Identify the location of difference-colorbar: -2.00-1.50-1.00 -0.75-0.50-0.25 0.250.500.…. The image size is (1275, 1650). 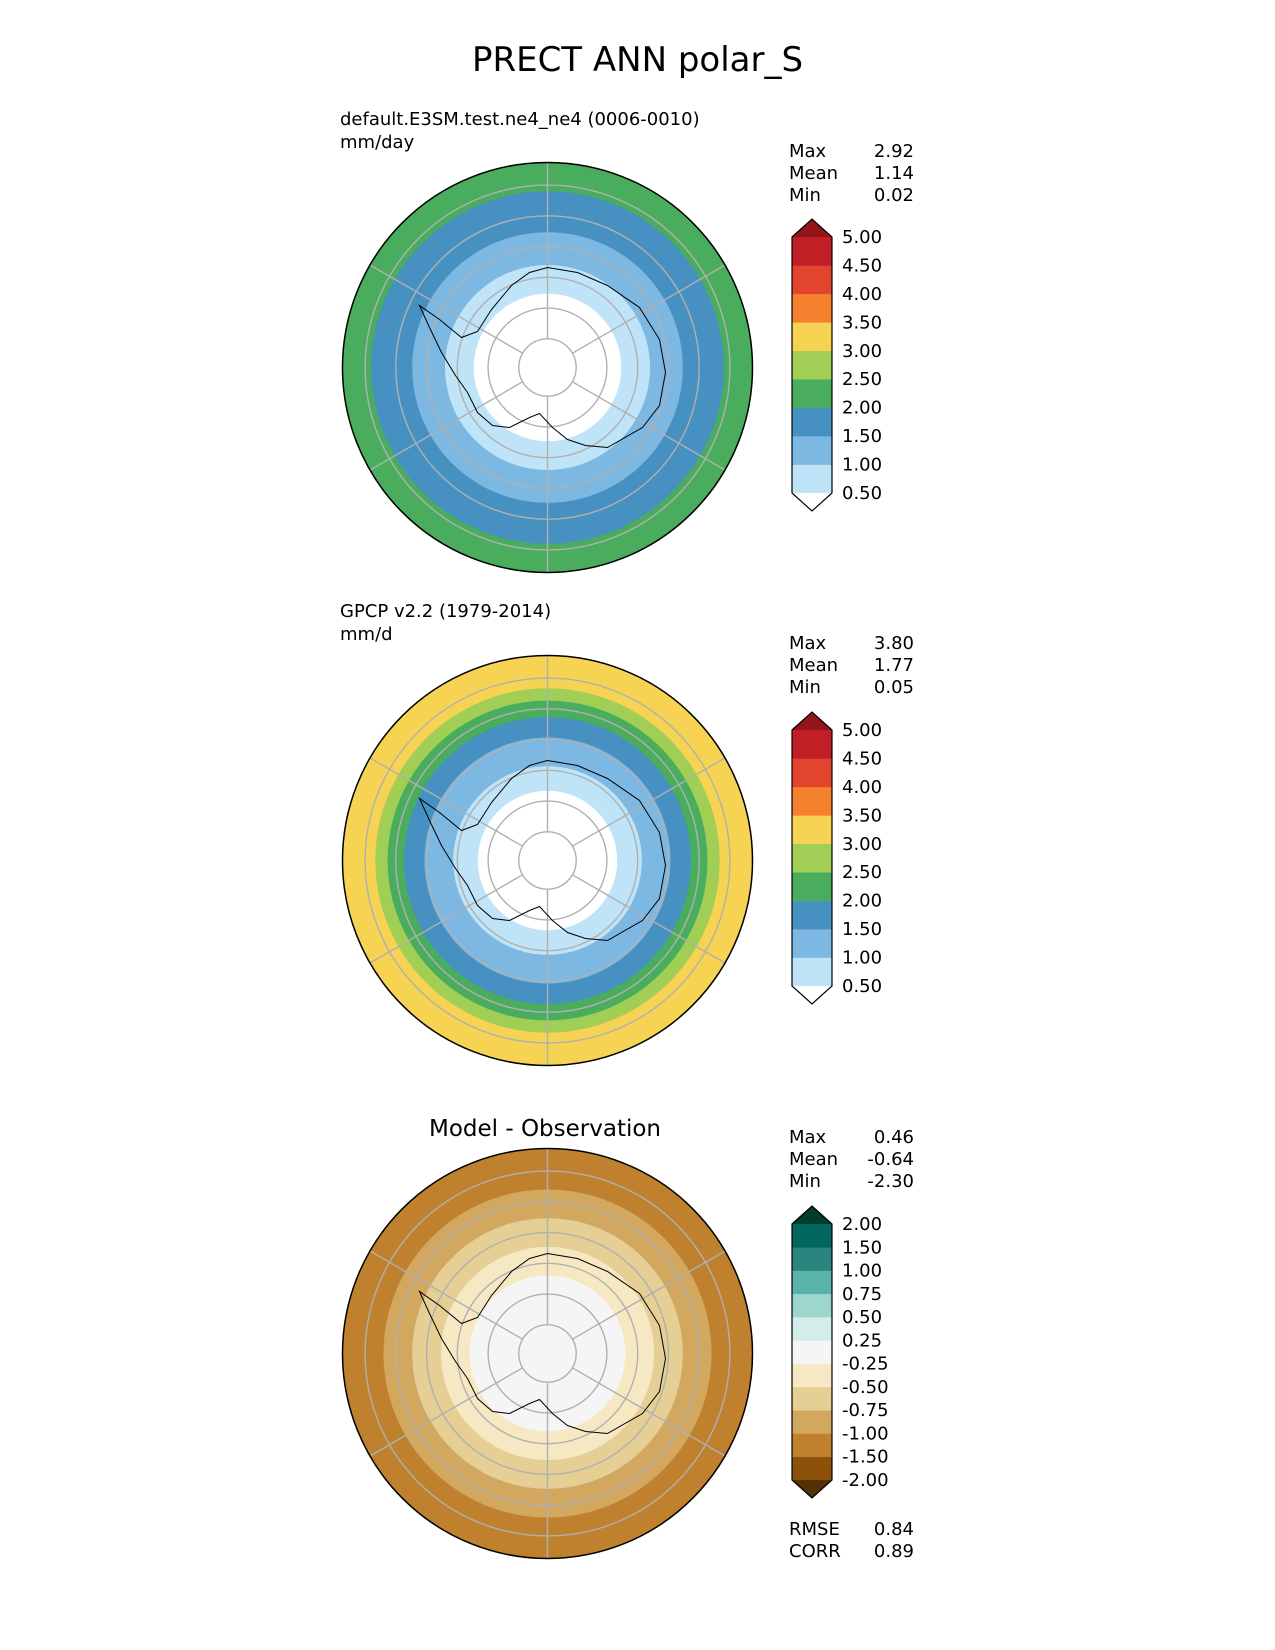
(840, 1352).